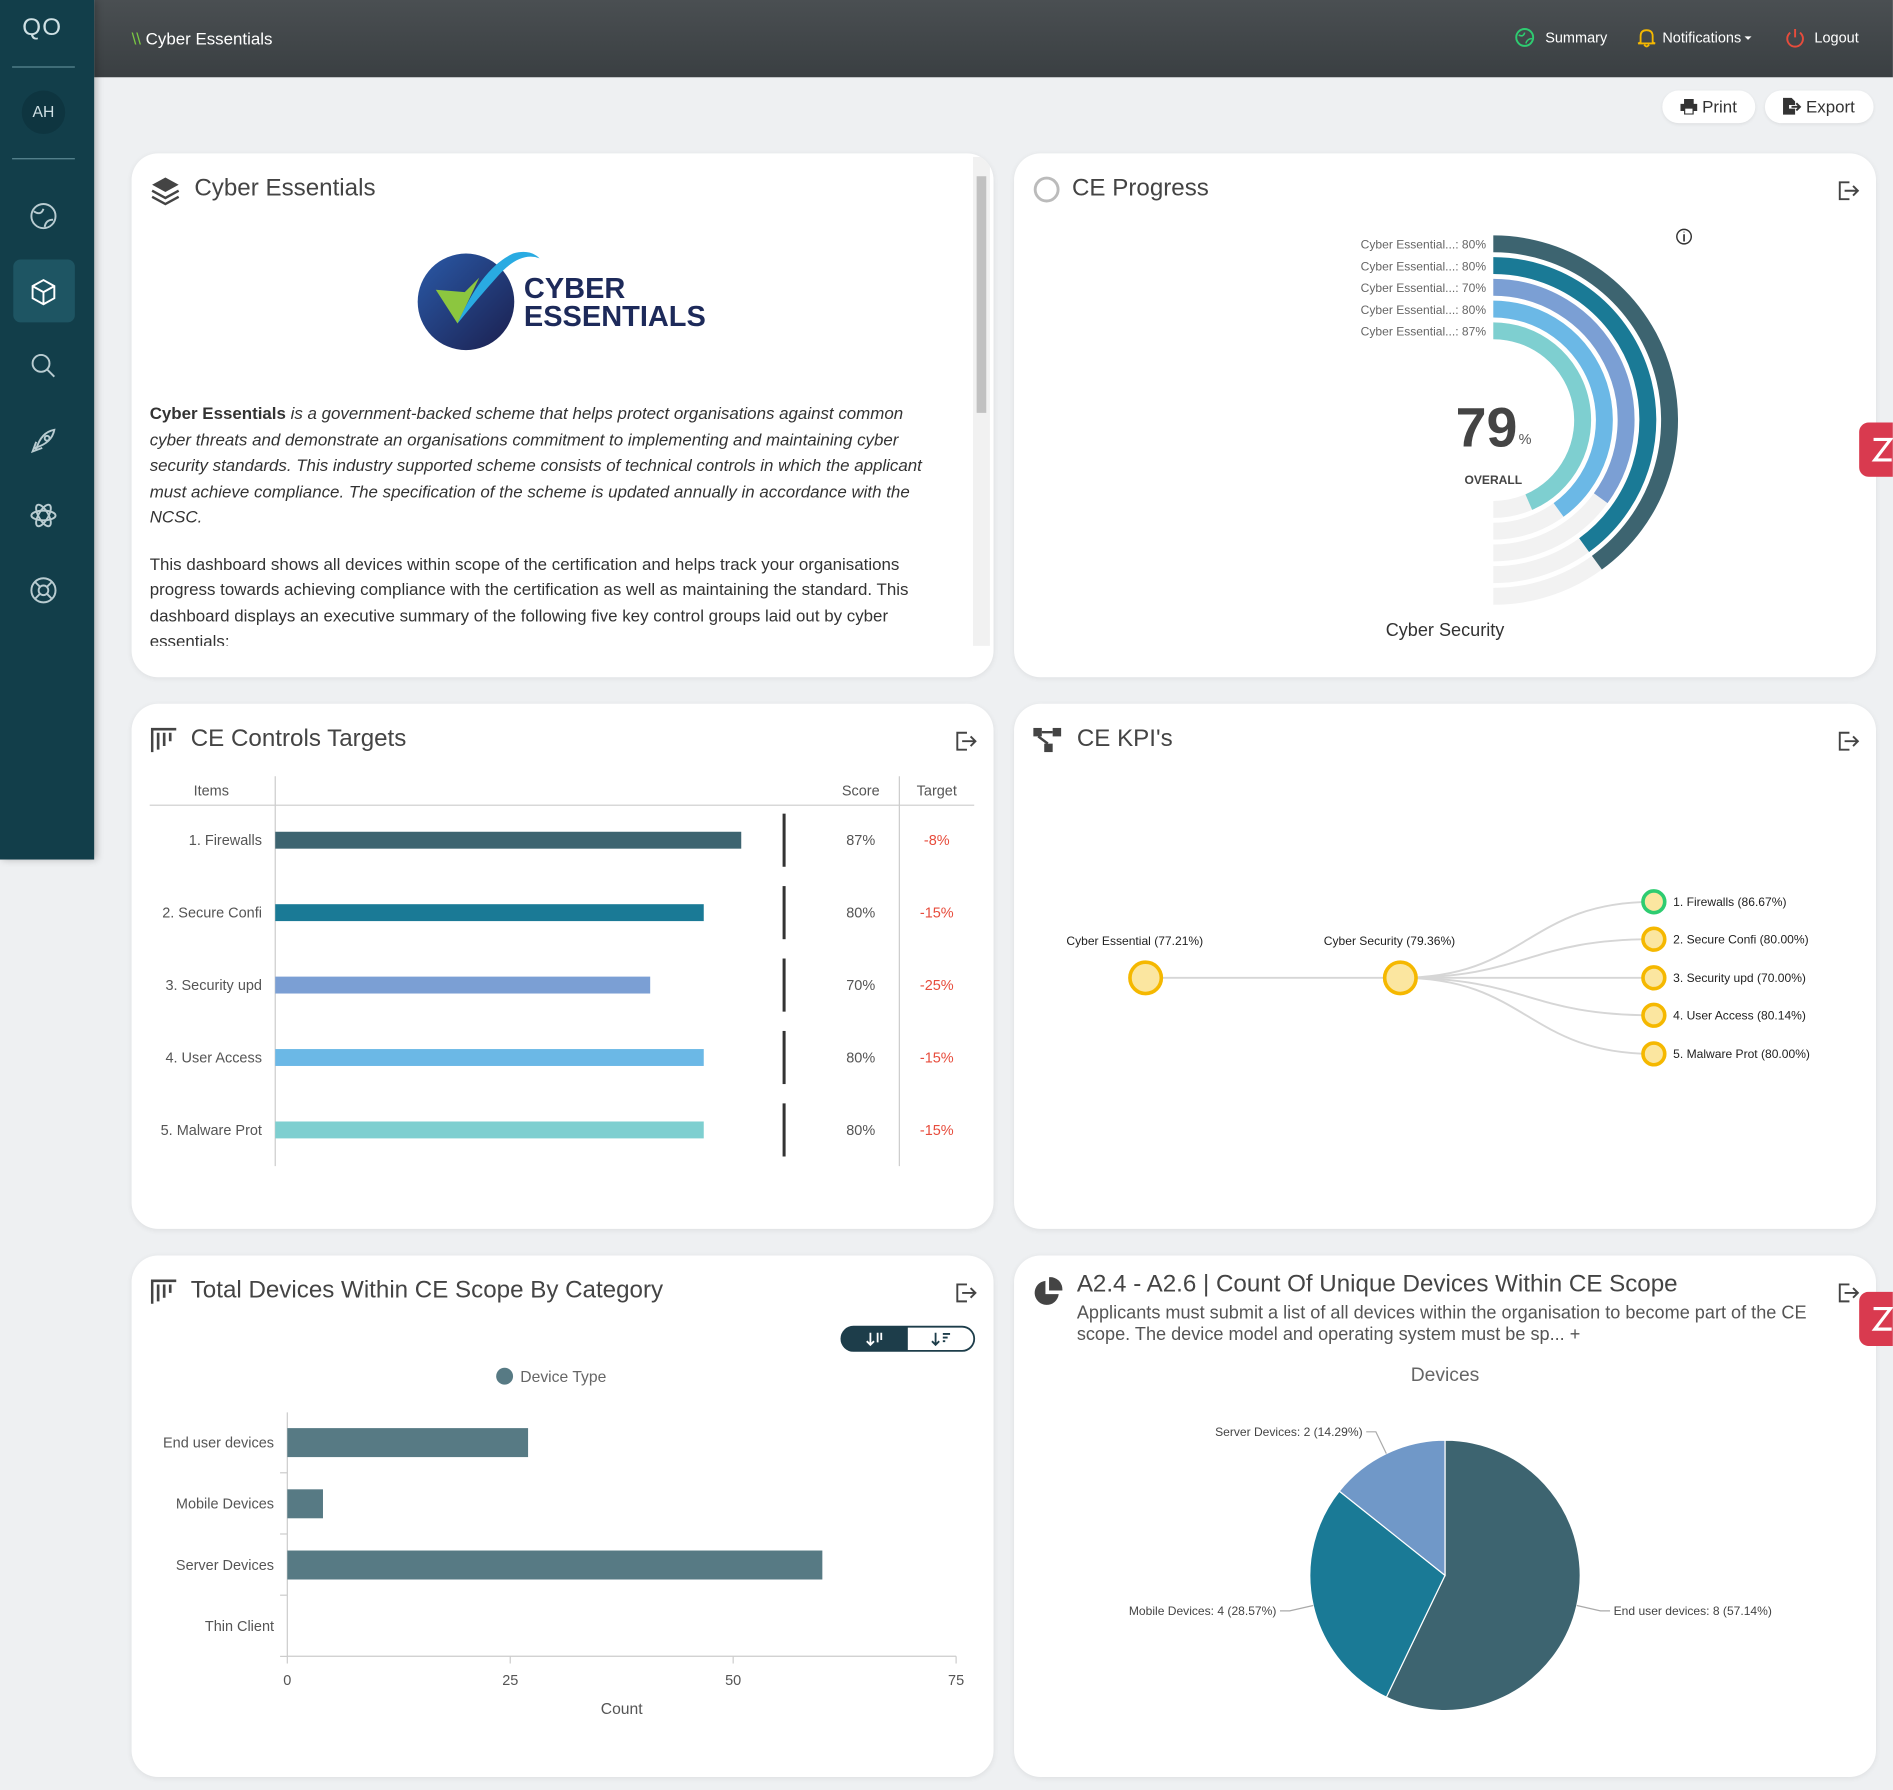  I want to click on x-tick-label: 25, so click(510, 1681).